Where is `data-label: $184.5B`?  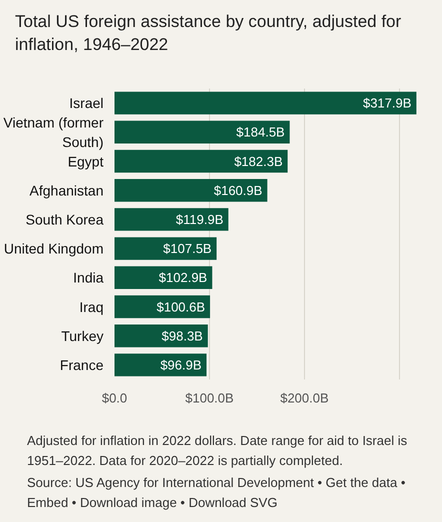
data-label: $184.5B is located at coordinates (260, 132).